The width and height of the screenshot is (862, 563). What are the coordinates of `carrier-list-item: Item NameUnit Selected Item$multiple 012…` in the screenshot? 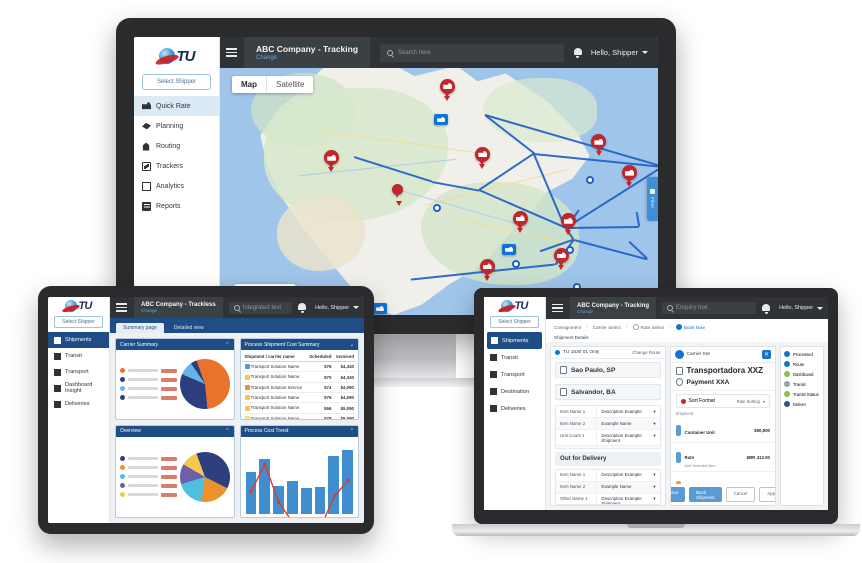 It's located at (723, 478).